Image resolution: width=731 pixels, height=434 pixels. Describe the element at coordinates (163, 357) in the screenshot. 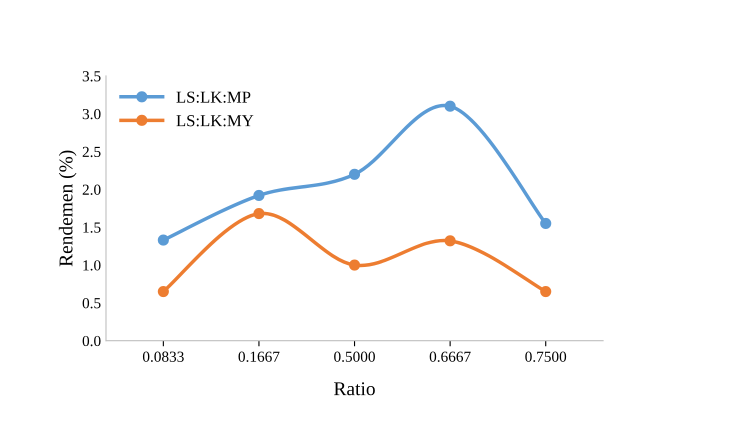

I see `x-tick-label: 0.0833` at that location.